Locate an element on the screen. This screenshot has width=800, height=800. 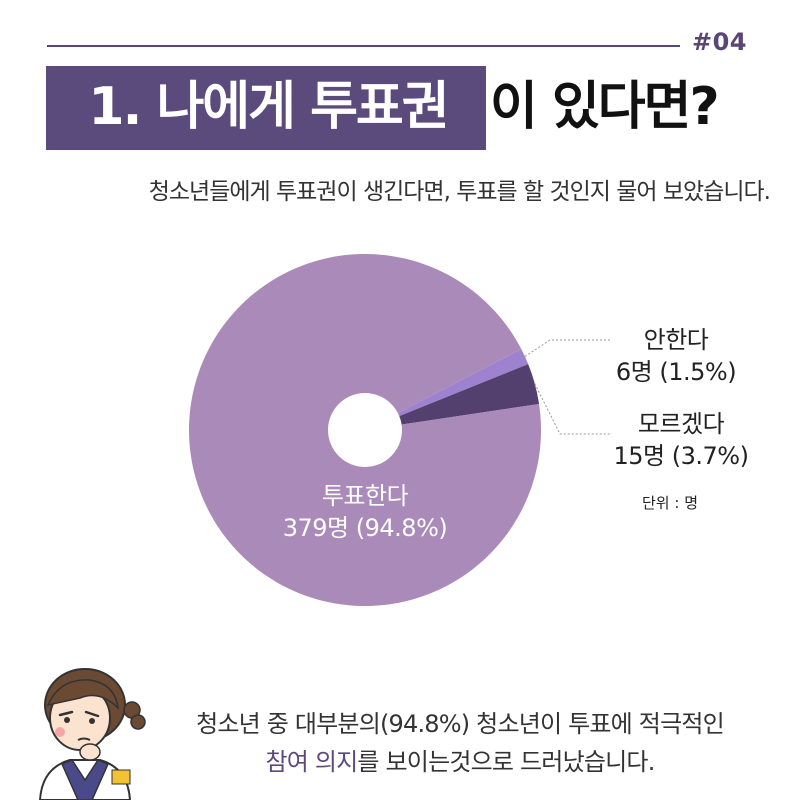
footer-line-2-rest: 를 보이는것으로 드러났습니다. is located at coordinates (506, 762).